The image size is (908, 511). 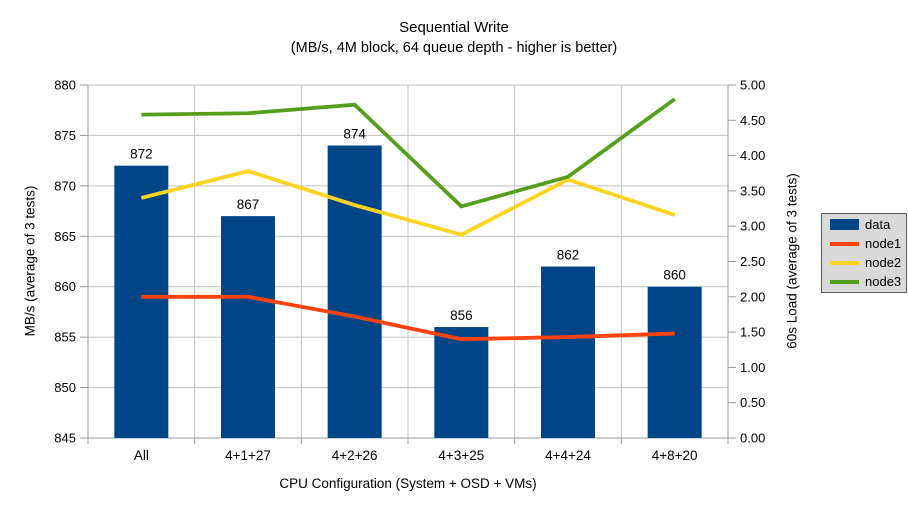 I want to click on legend-item-data: data, so click(x=868, y=225).